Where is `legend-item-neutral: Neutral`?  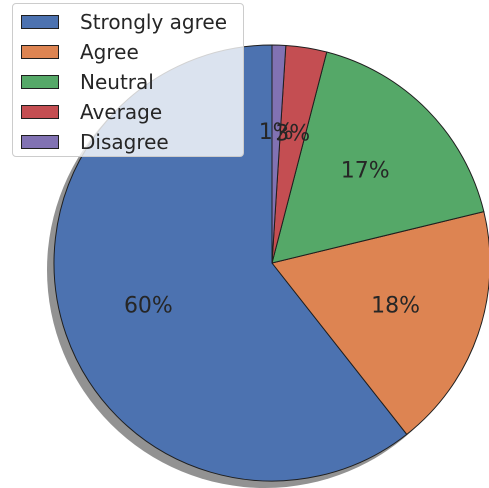 legend-item-neutral: Neutral is located at coordinates (87, 82).